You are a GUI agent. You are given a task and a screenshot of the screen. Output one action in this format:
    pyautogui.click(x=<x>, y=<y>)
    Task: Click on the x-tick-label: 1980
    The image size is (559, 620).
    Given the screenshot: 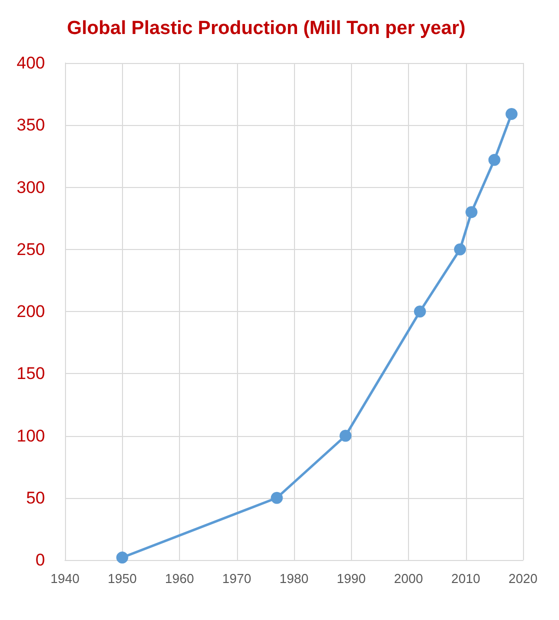 What is the action you would take?
    pyautogui.click(x=294, y=578)
    